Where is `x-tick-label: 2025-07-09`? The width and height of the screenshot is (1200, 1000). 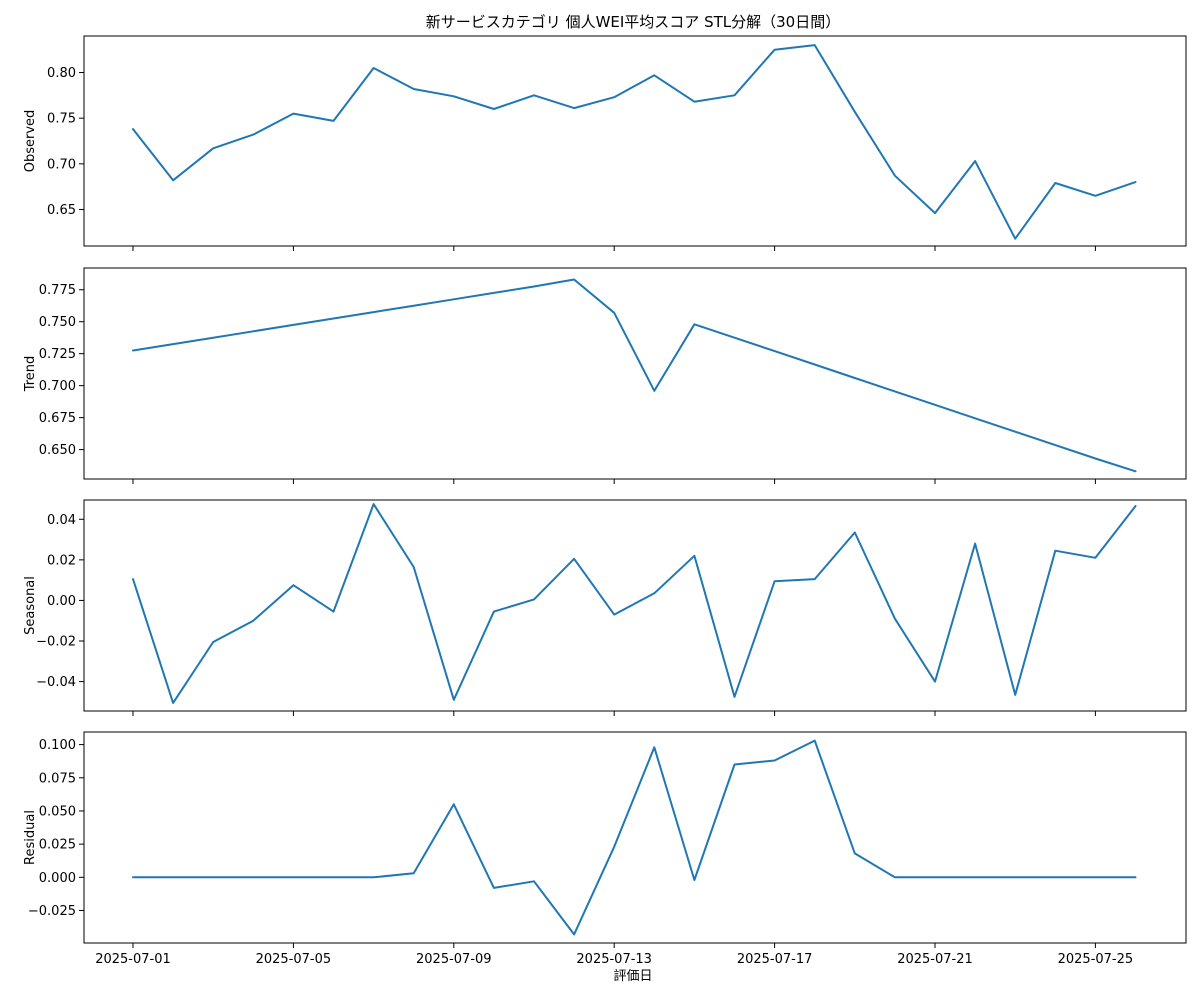 x-tick-label: 2025-07-09 is located at coordinates (454, 959).